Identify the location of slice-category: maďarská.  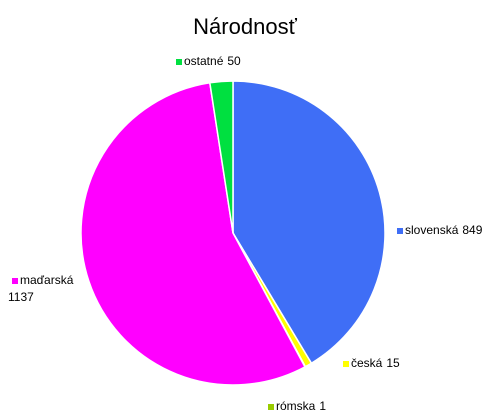
(47, 280).